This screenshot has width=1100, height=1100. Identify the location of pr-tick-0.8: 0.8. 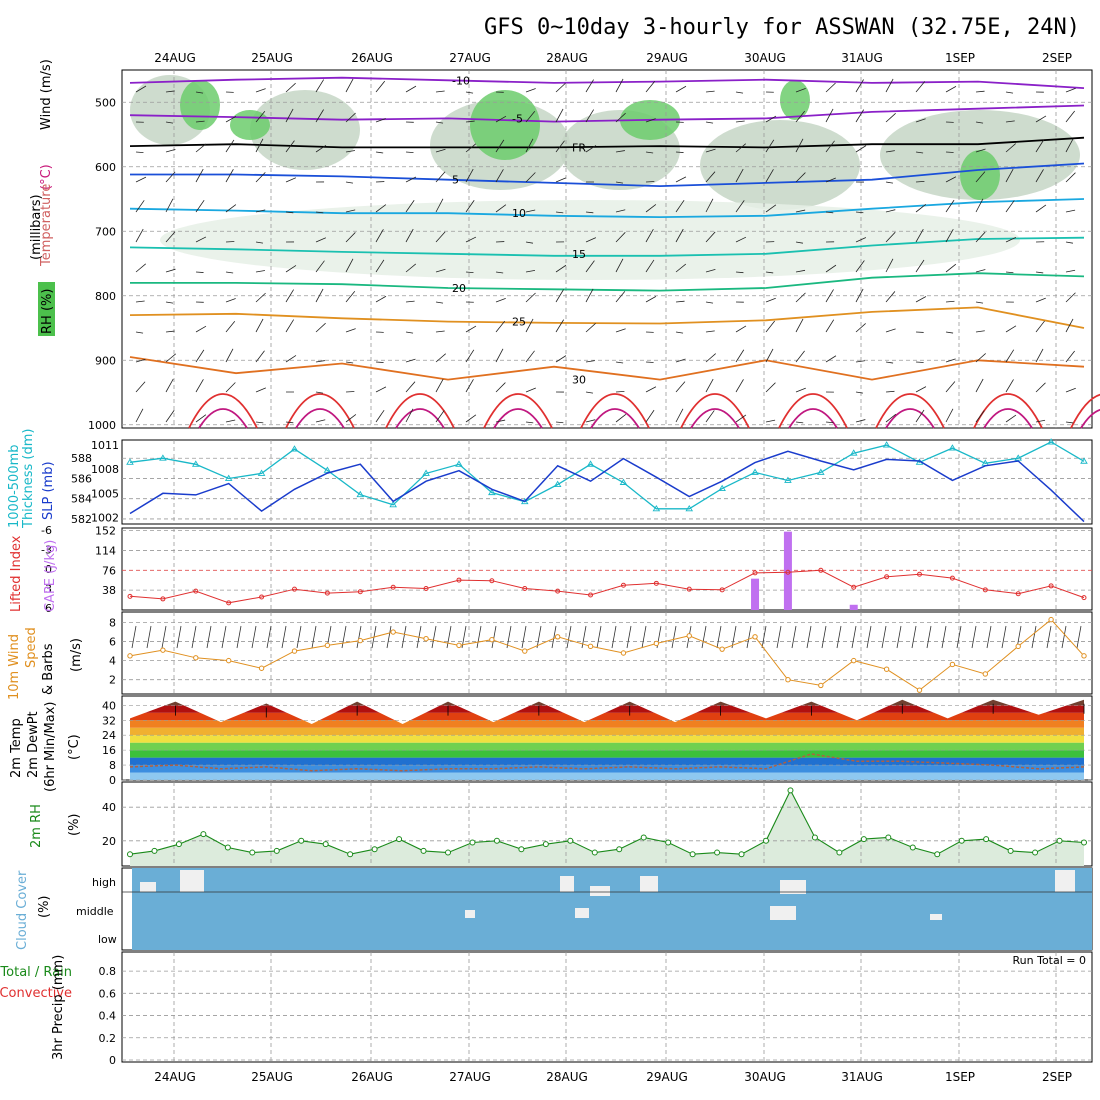
(108, 971).